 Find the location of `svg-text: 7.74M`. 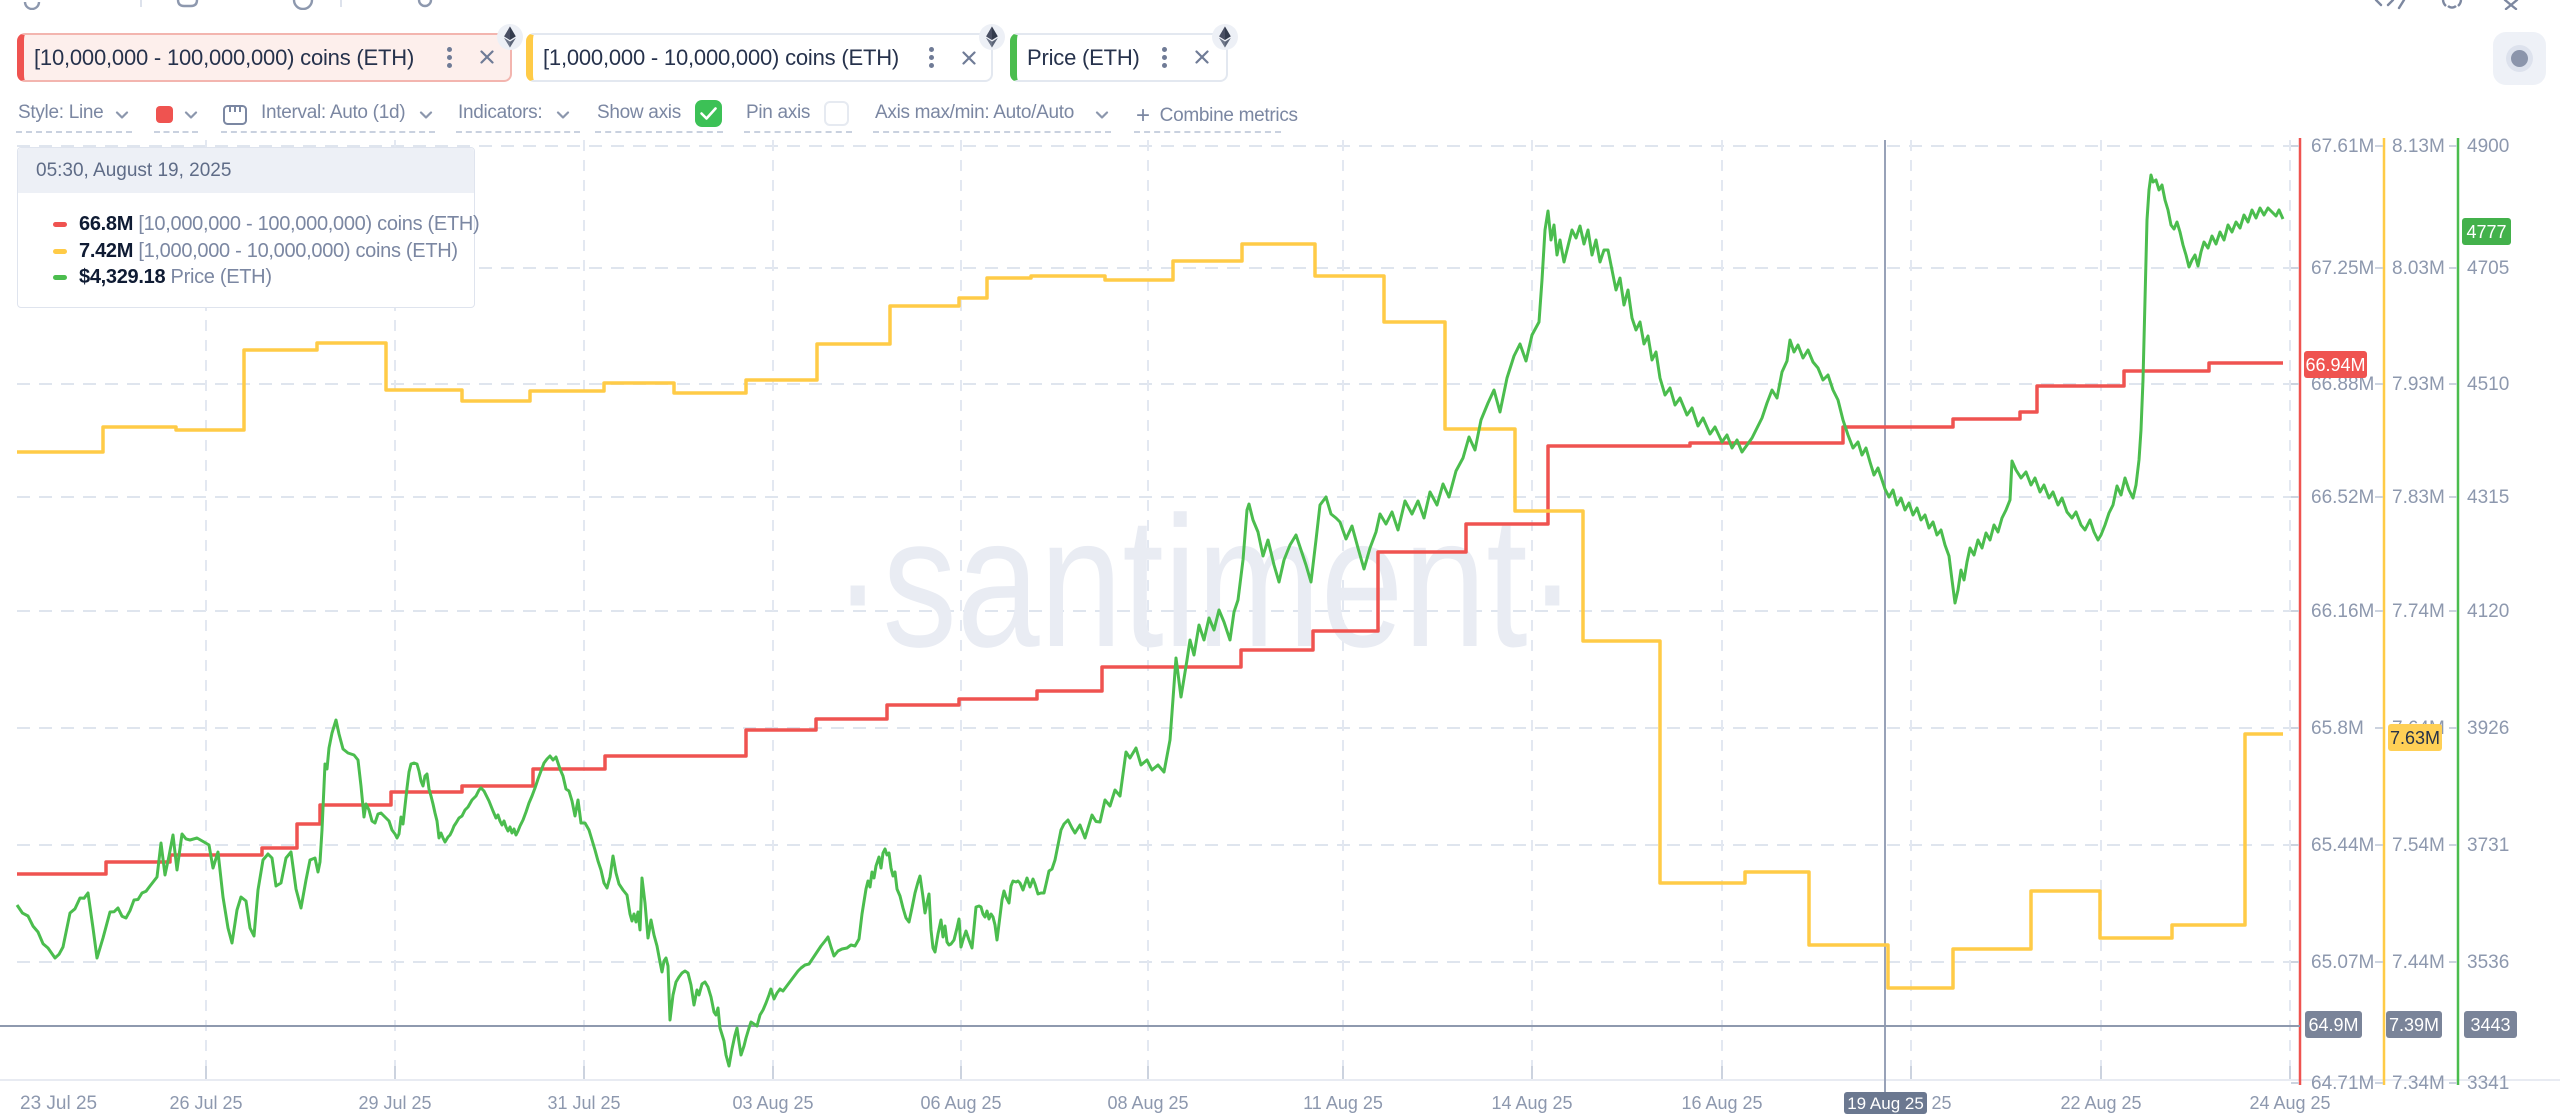

svg-text: 7.74M is located at coordinates (2418, 611).